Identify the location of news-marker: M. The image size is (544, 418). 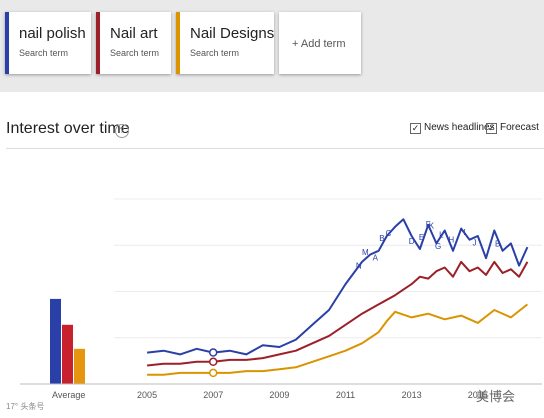
(365, 252).